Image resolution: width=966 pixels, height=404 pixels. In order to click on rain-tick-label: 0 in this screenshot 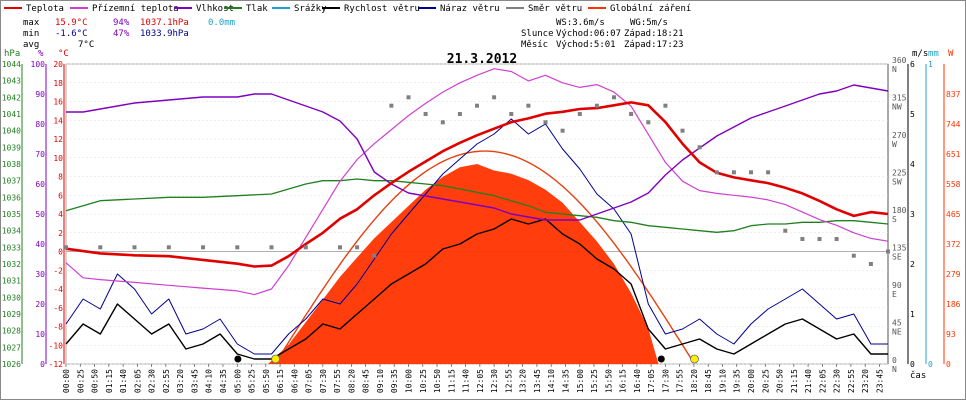, I will do `click(930, 364)`.